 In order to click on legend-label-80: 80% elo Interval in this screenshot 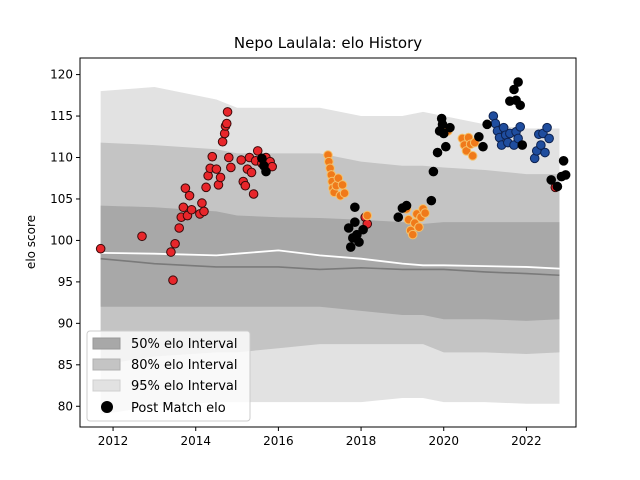, I will do `click(184, 365)`.